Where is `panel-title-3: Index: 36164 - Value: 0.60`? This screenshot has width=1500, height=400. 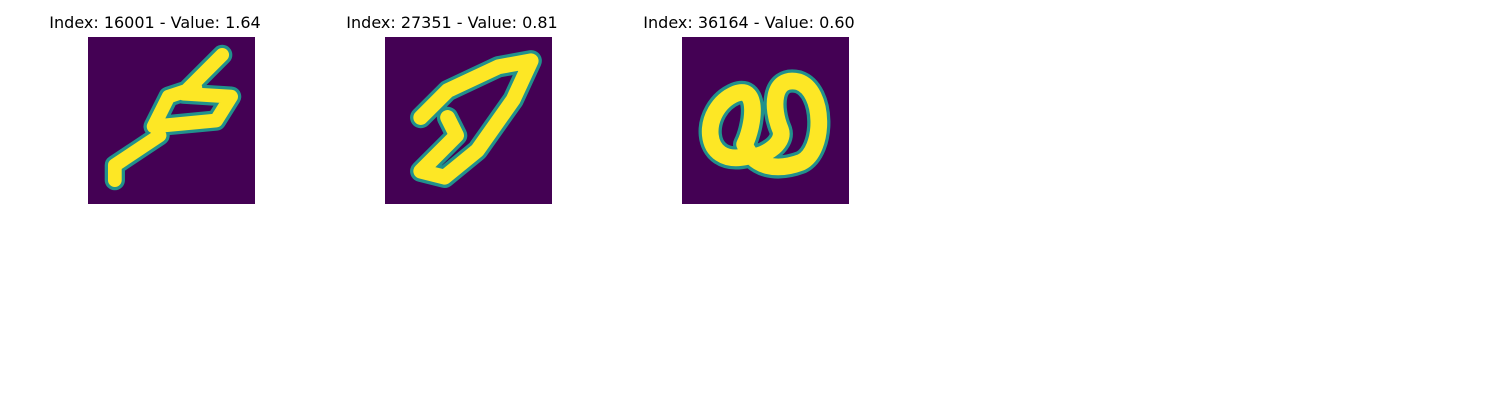 panel-title-3: Index: 36164 - Value: 0.60 is located at coordinates (749, 22).